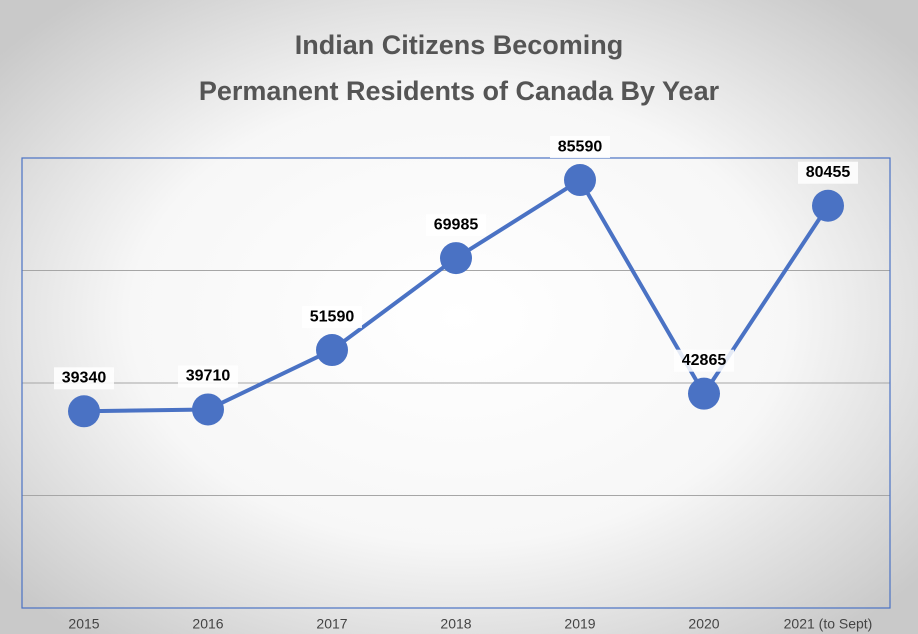  Describe the element at coordinates (828, 624) in the screenshot. I see `x-tick-label: 2021 (to Sept)` at that location.